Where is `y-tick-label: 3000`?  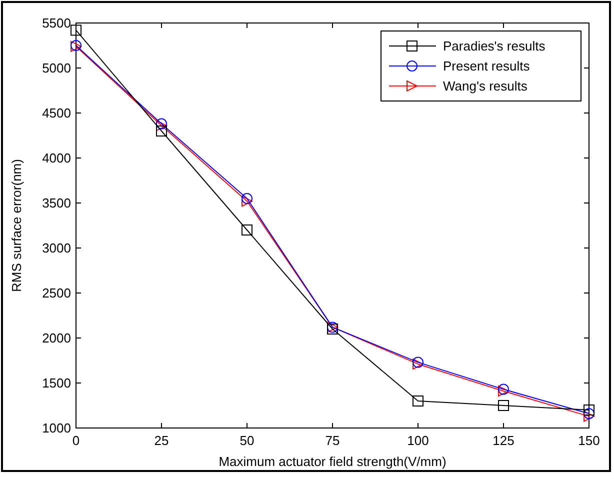 y-tick-label: 3000 is located at coordinates (56, 248).